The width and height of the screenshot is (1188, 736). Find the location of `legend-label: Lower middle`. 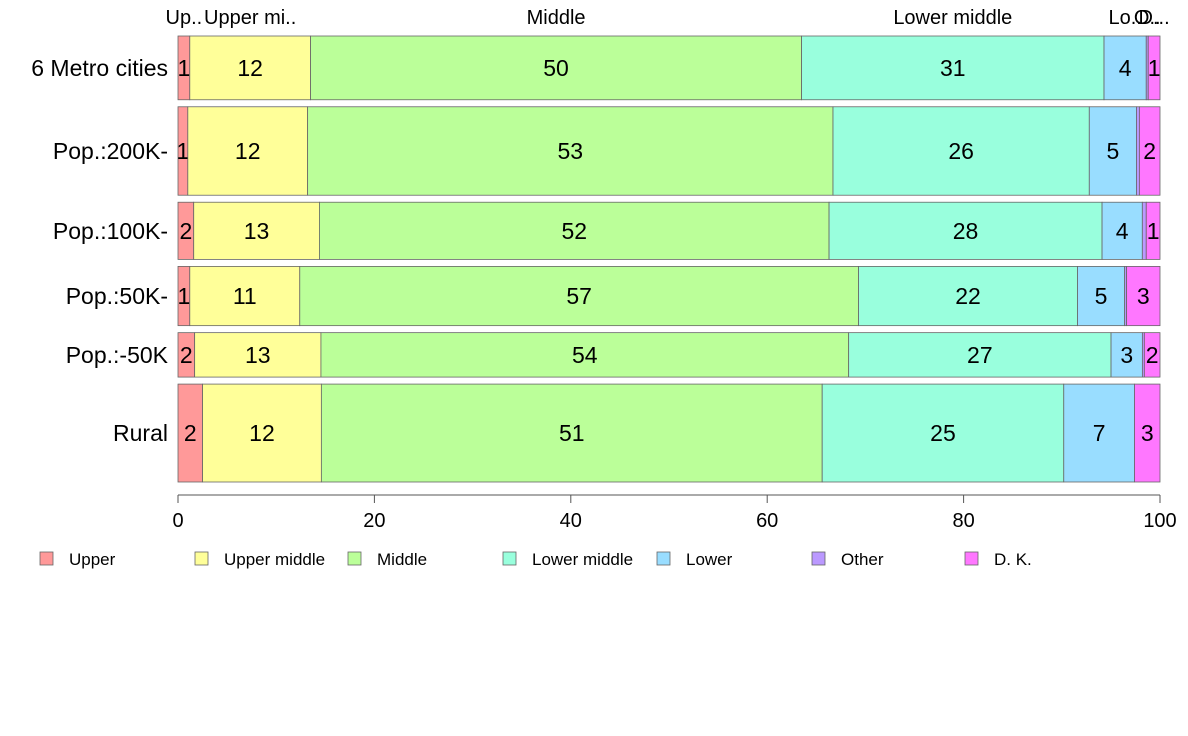

legend-label: Lower middle is located at coordinates (582, 559).